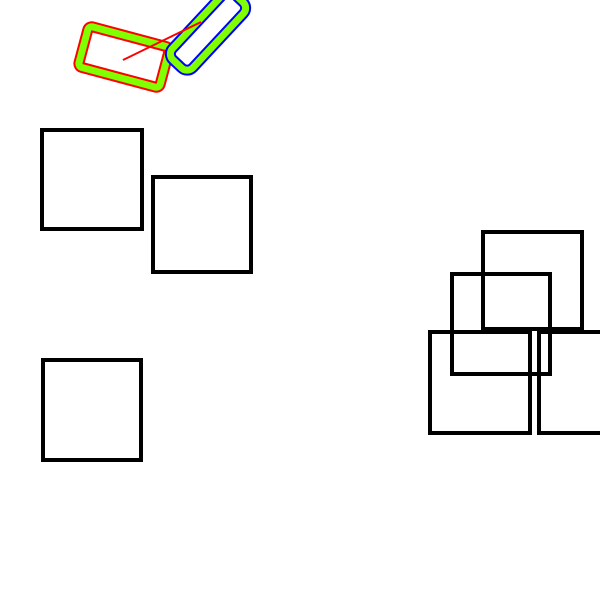 The height and width of the screenshot is (600, 600). What do you see at coordinates (162, 41) in the screenshot?
I see `red-diagonal-line` at bounding box center [162, 41].